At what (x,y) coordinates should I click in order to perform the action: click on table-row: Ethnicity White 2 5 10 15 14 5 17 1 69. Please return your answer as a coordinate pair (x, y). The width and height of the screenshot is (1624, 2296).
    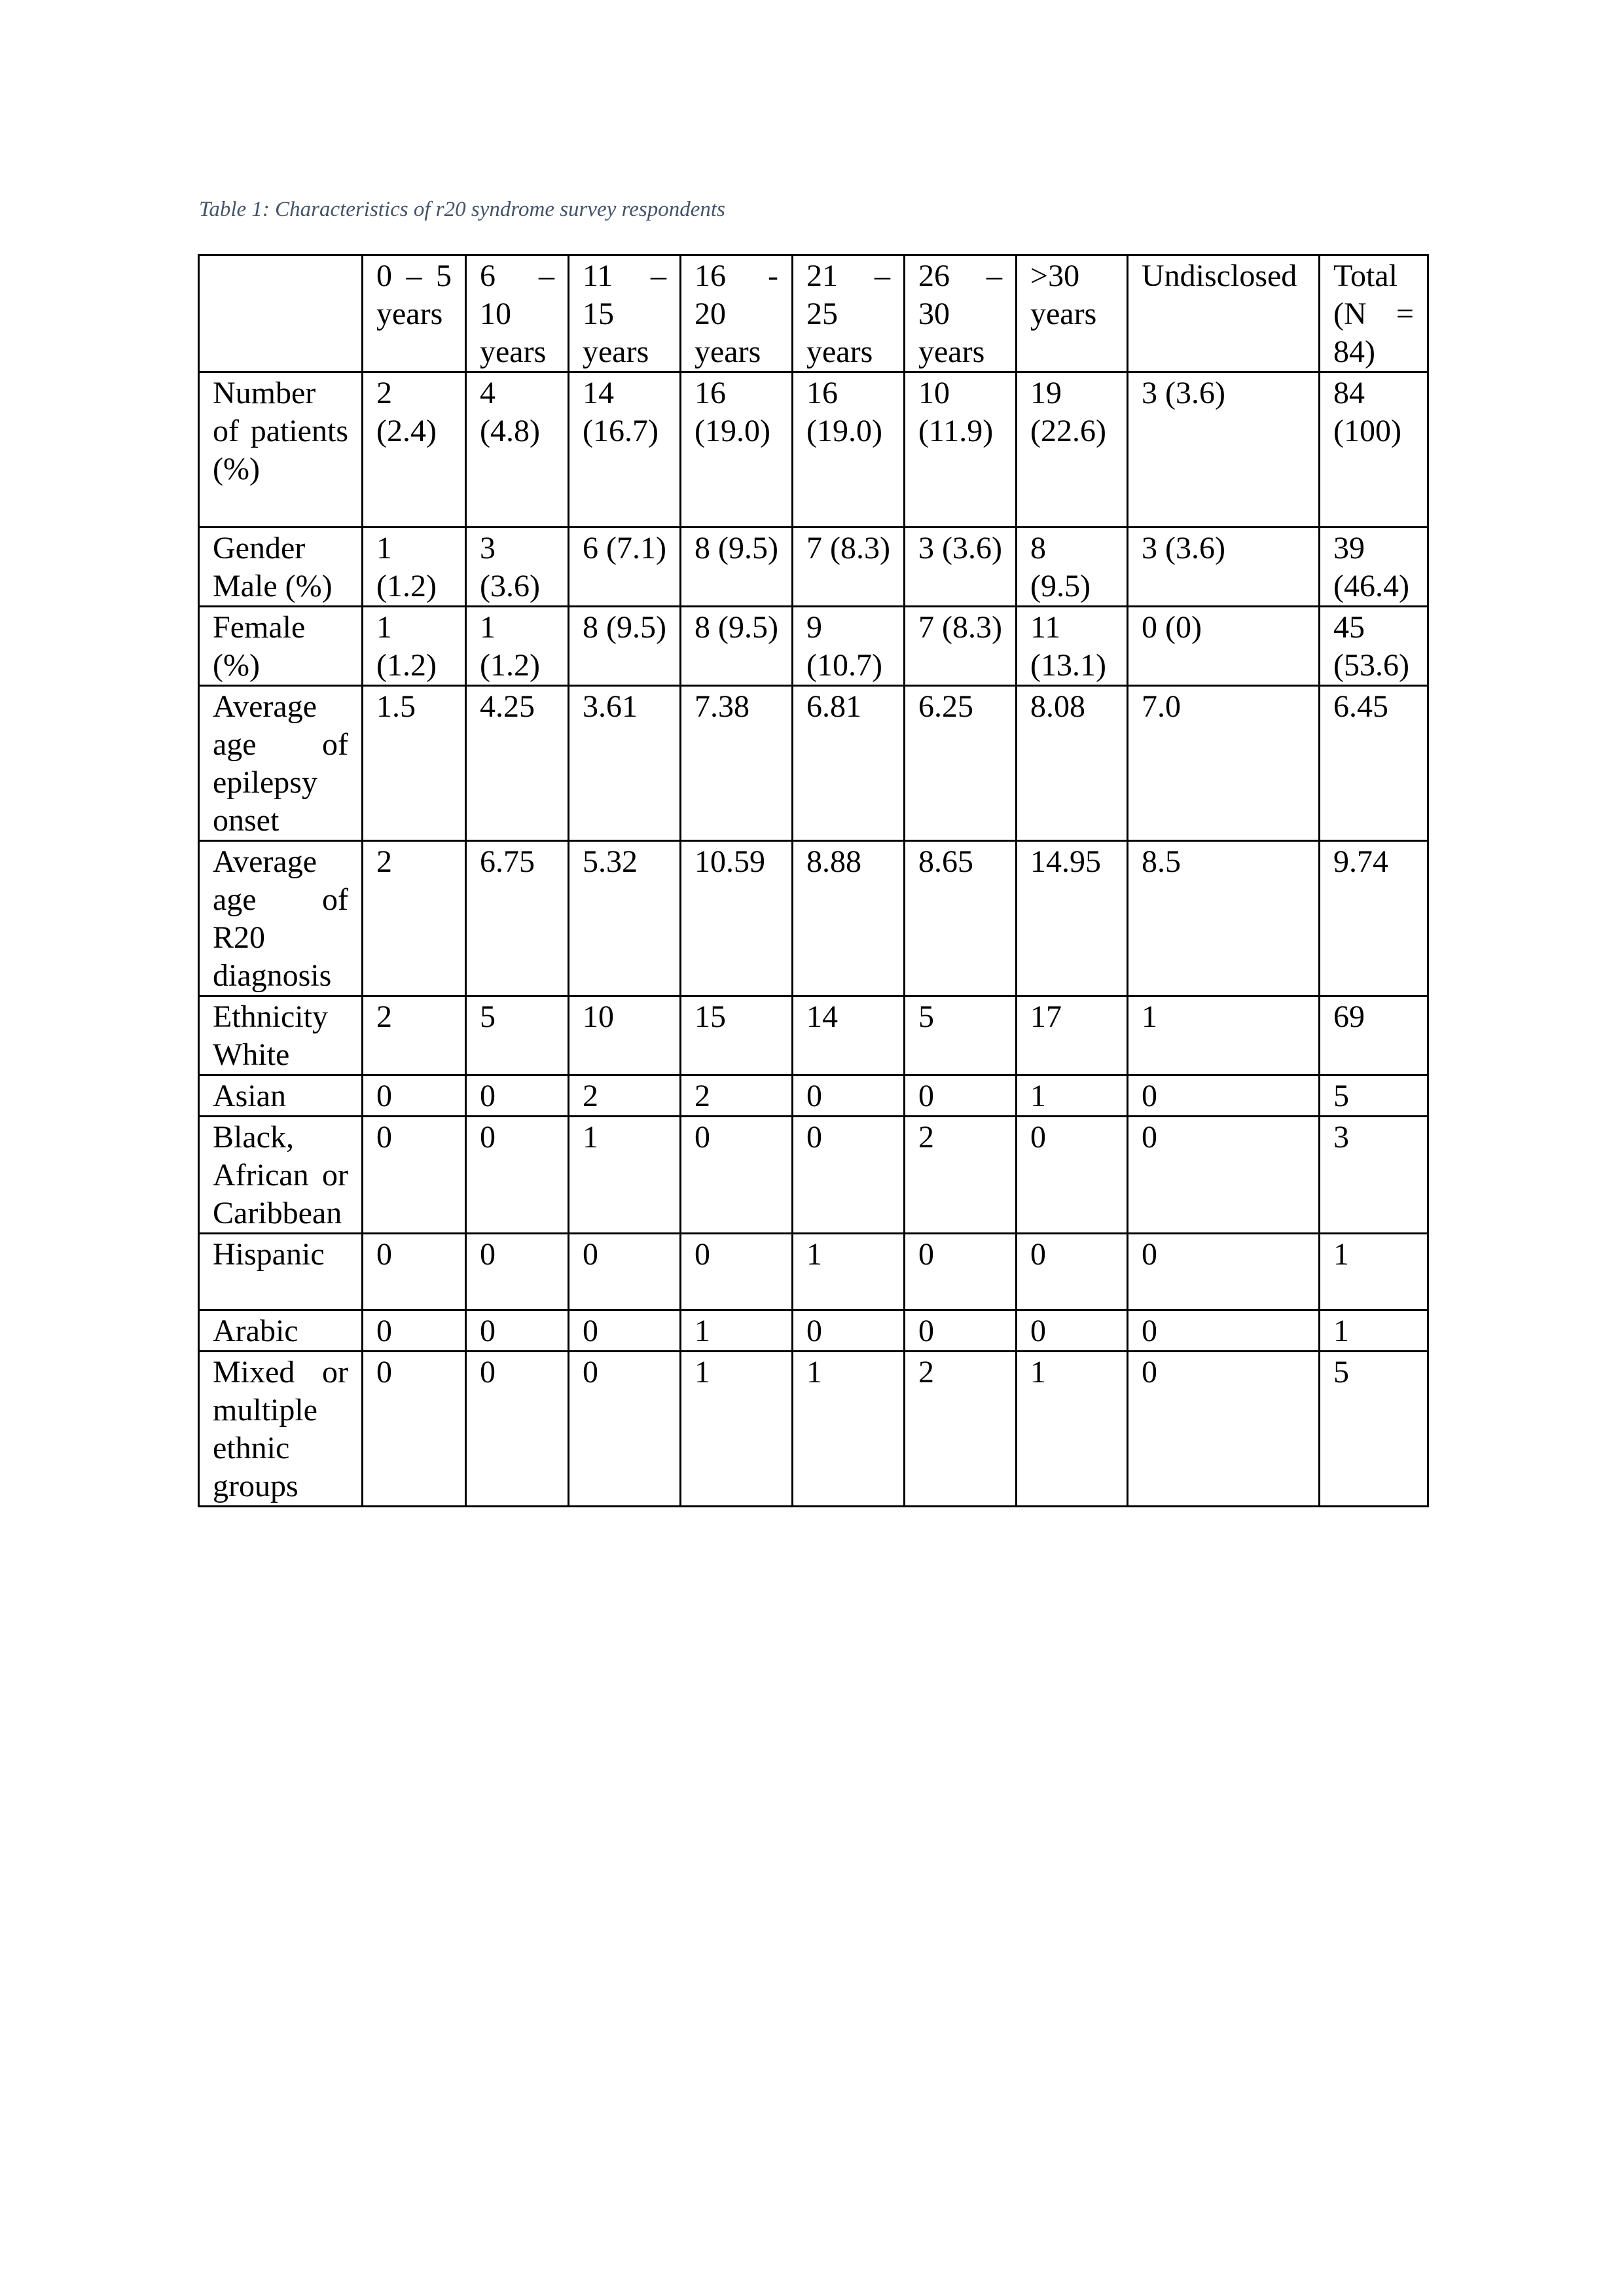
    Looking at the image, I should click on (813, 1035).